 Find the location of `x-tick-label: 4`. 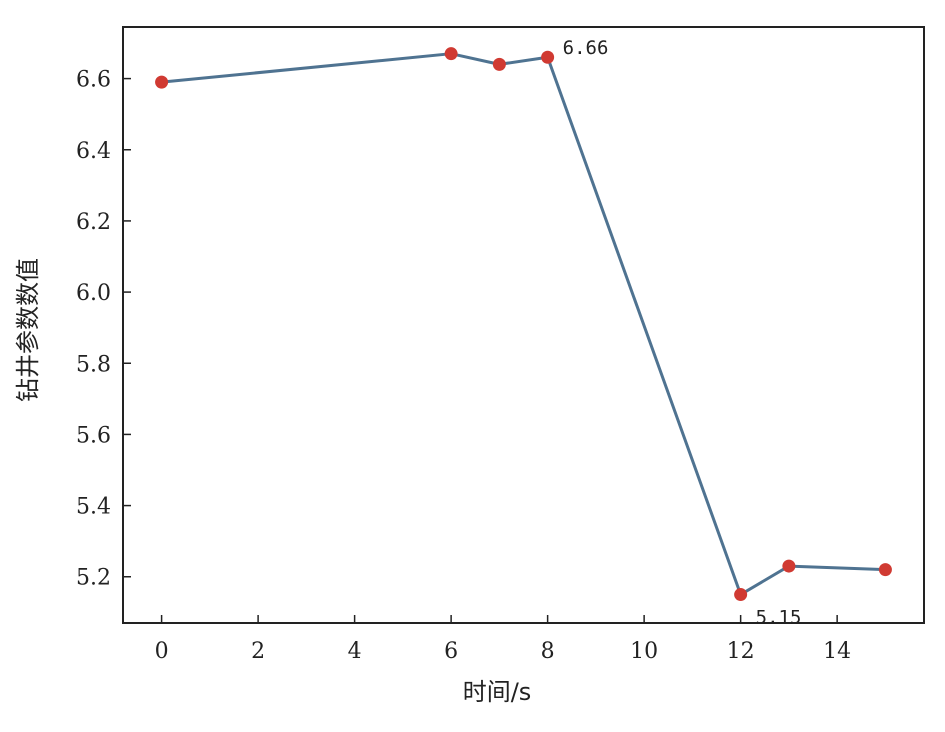

x-tick-label: 4 is located at coordinates (355, 651).